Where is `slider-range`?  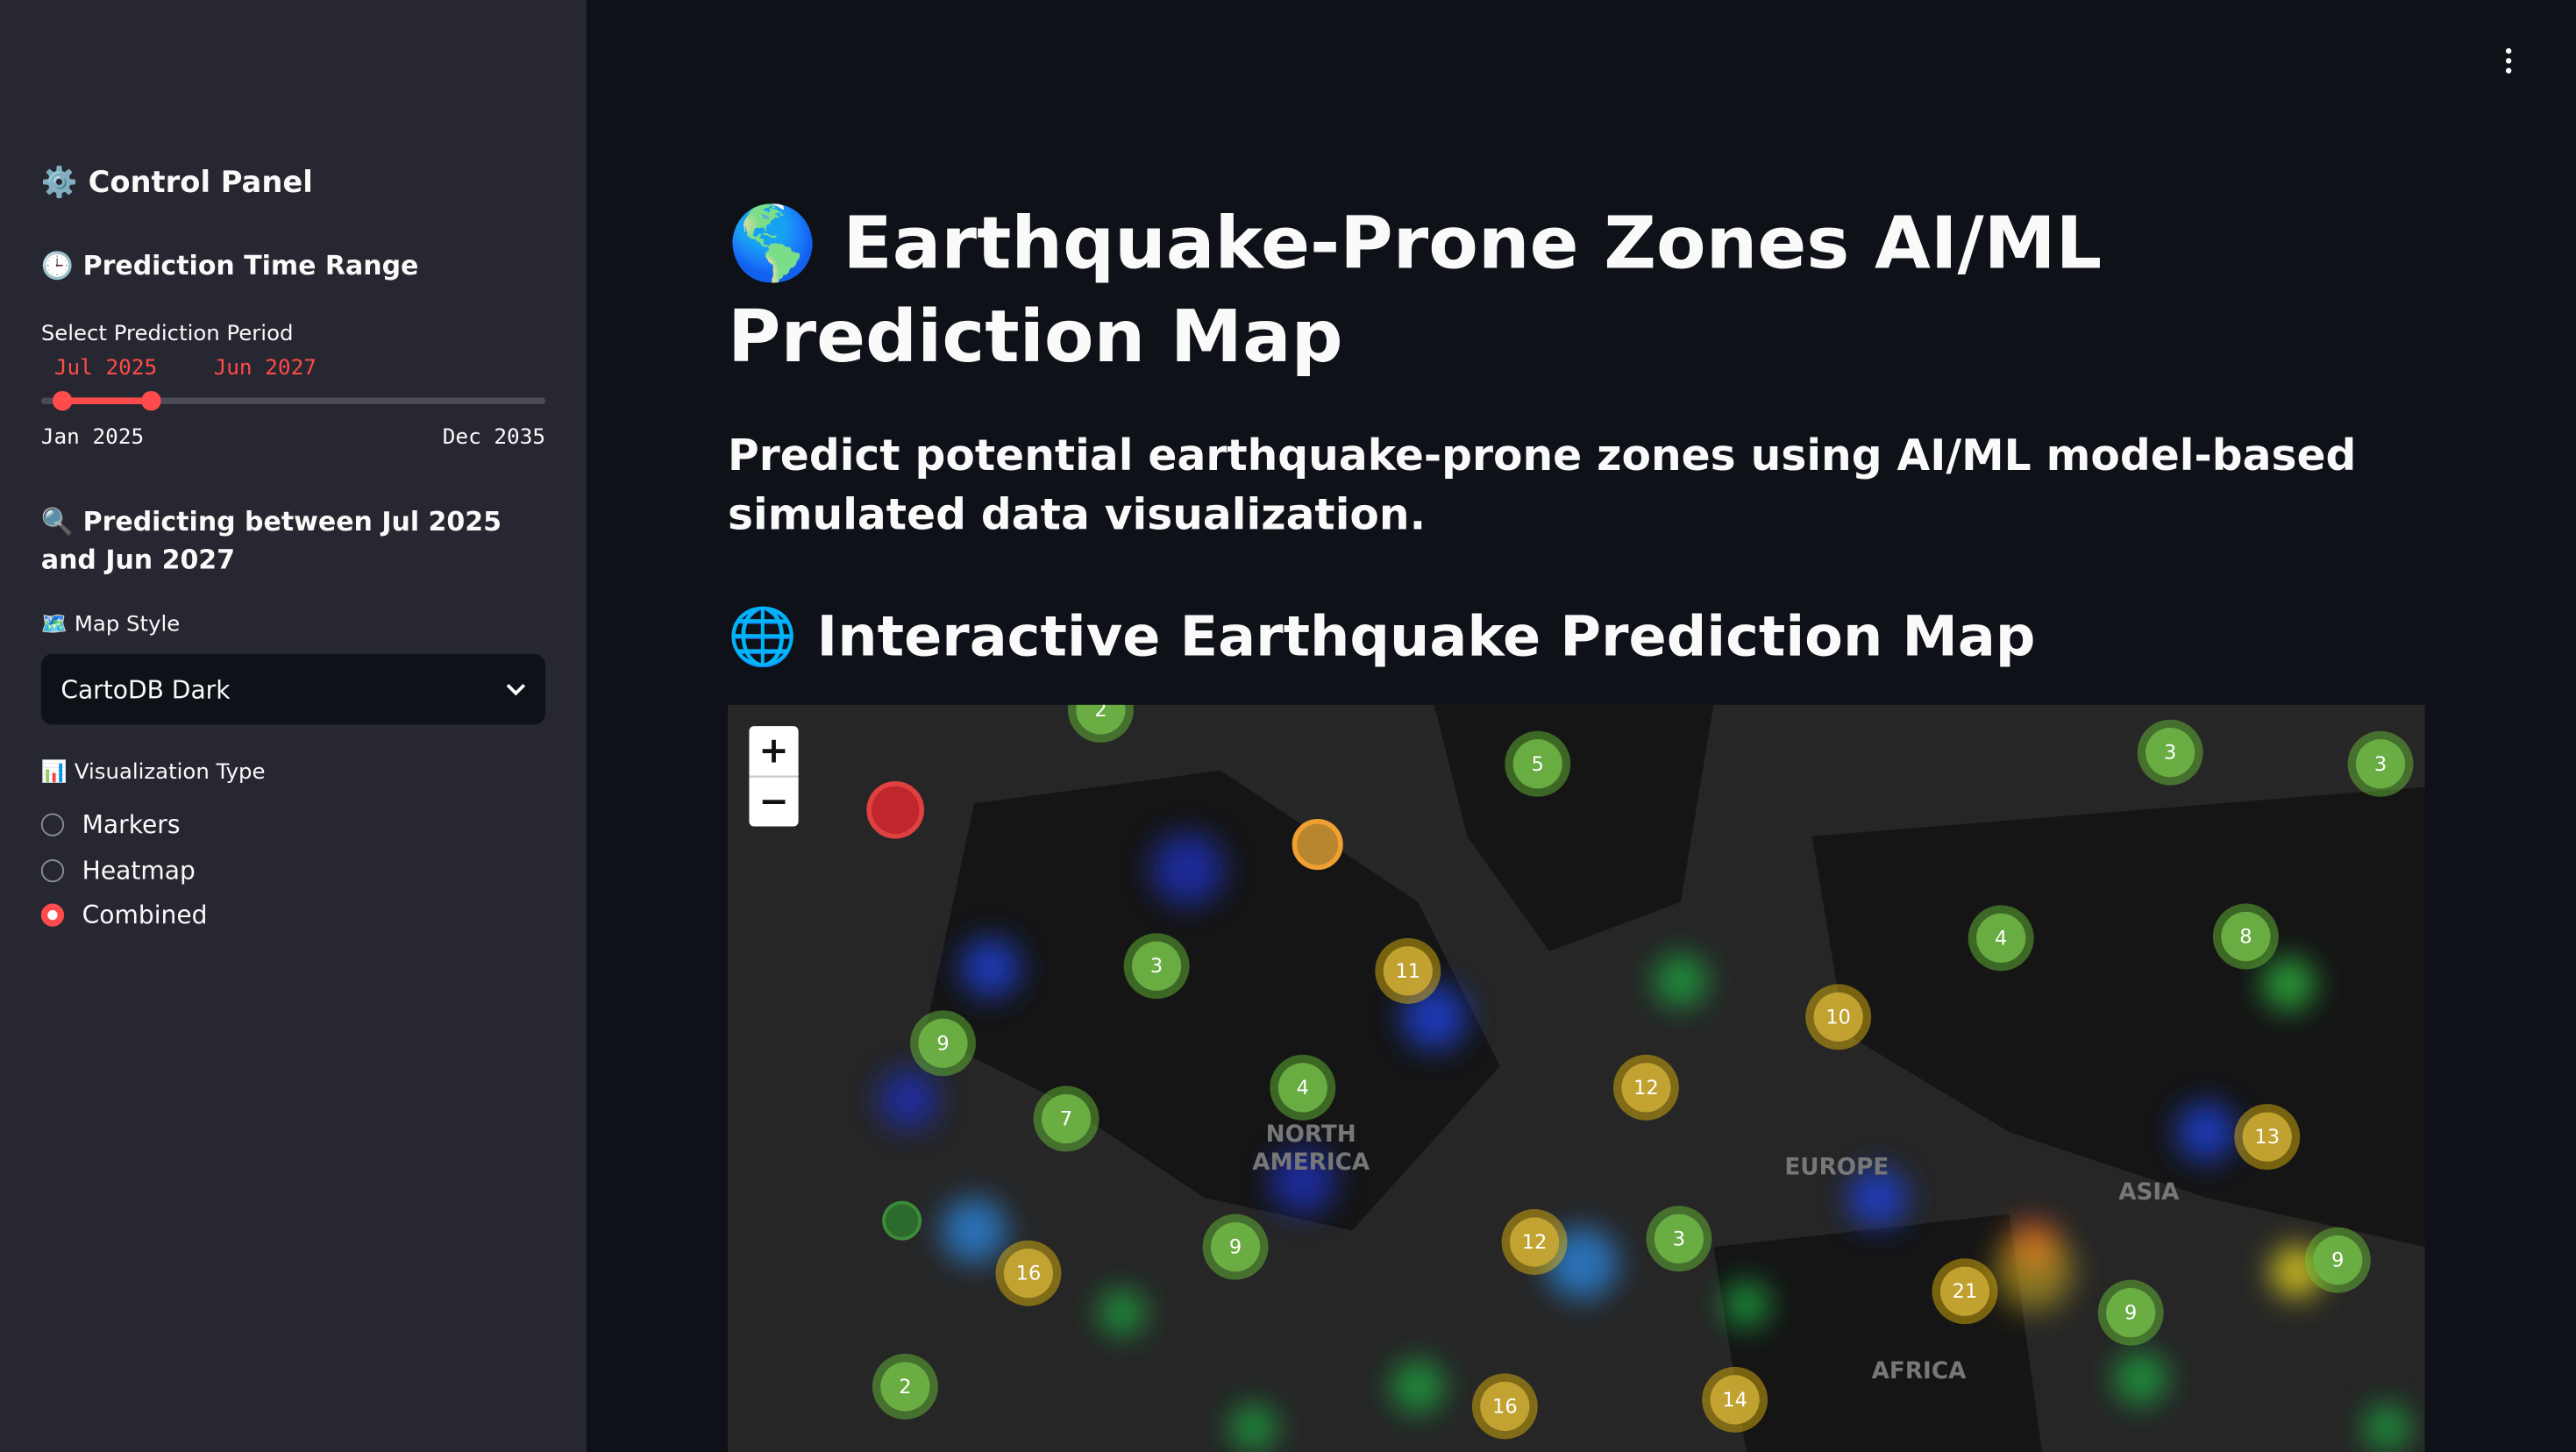
slider-range is located at coordinates (107, 400).